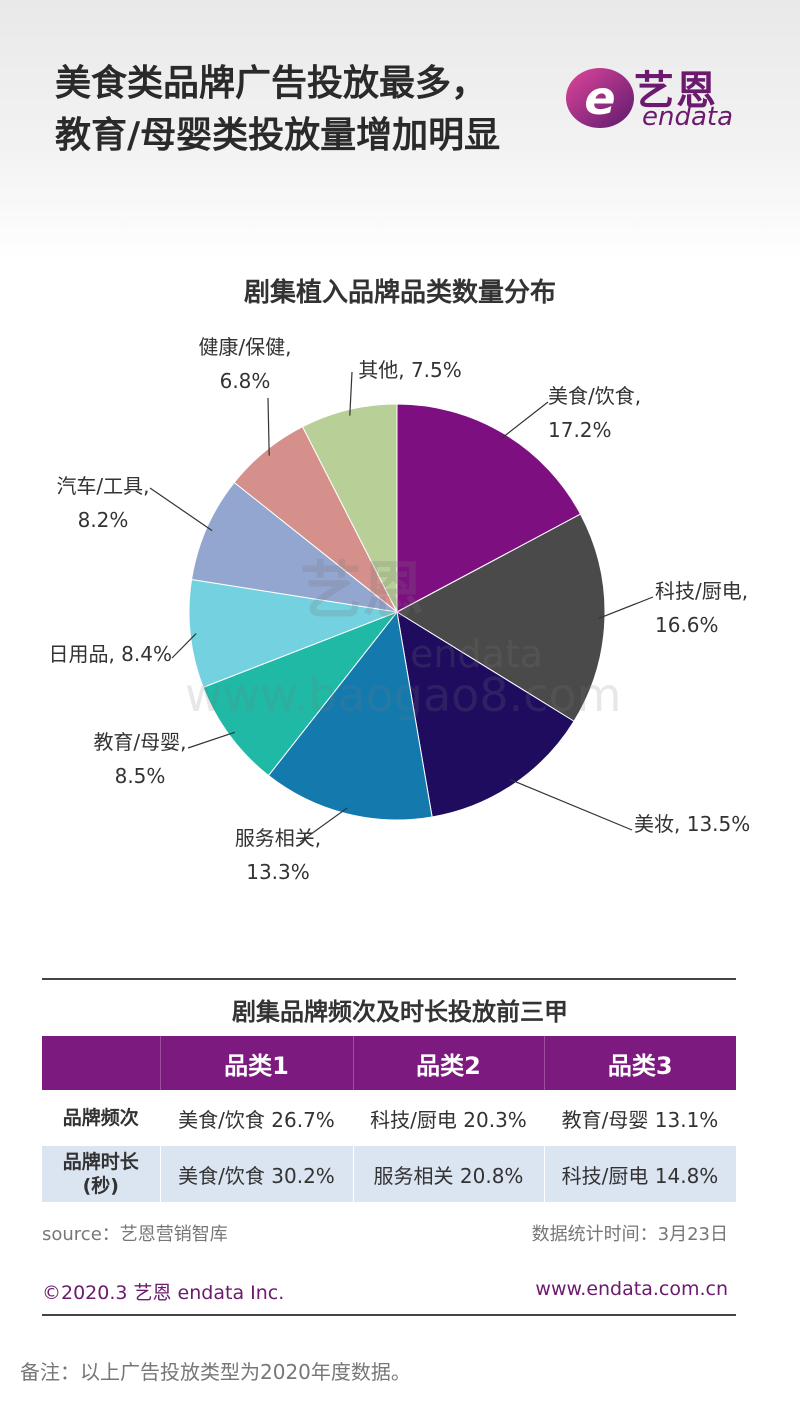 The width and height of the screenshot is (800, 1423). I want to click on table-title: 剧集品牌频次及时长投放前三甲, so click(400, 1012).